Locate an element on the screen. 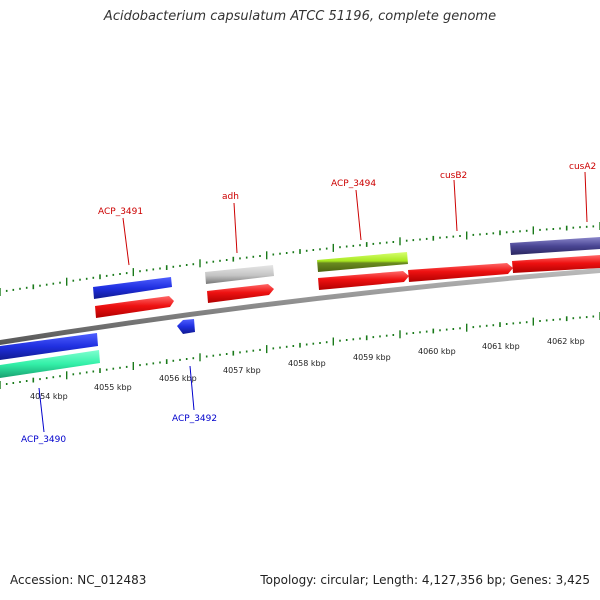 The height and width of the screenshot is (600, 600). gene-label-acp-3490: ACP_3490 is located at coordinates (43, 440).